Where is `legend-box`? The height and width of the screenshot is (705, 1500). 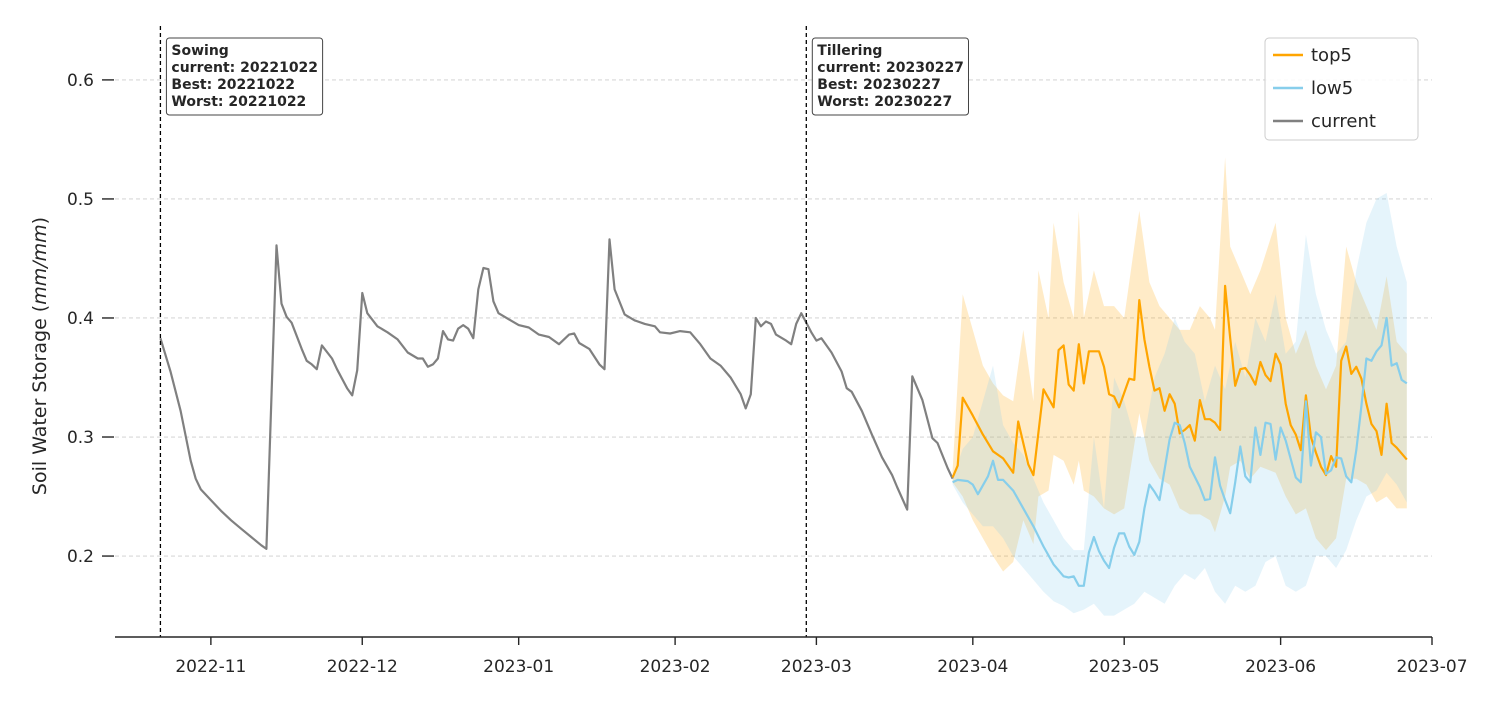
legend-box is located at coordinates (1341, 89).